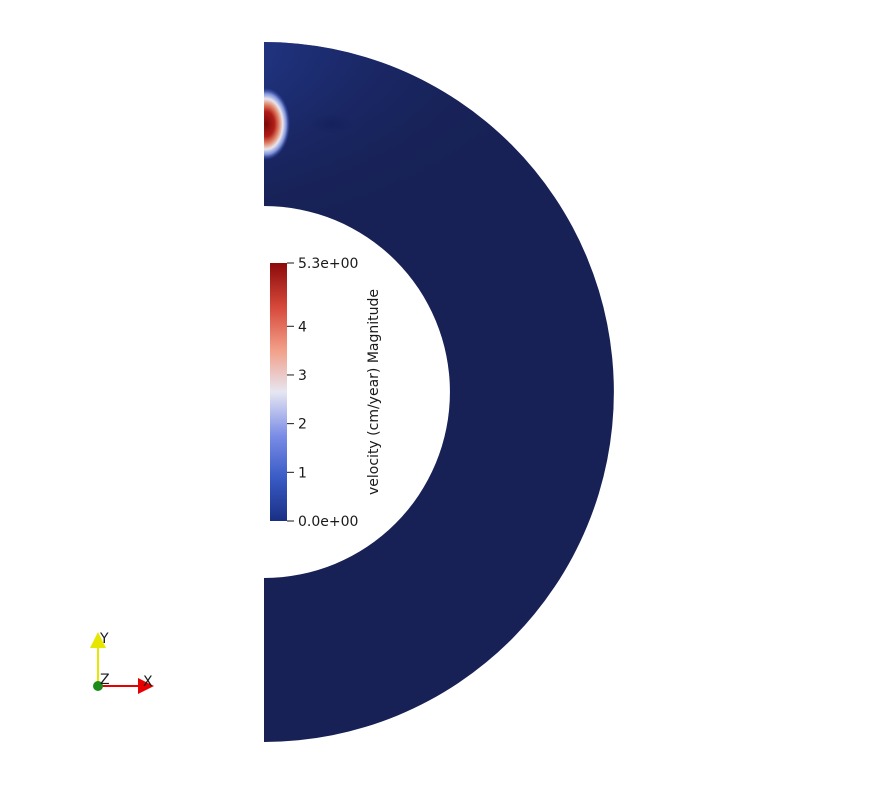 The image size is (878, 789). Describe the element at coordinates (302, 327) in the screenshot. I see `colorbar-tick-label: 4` at that location.